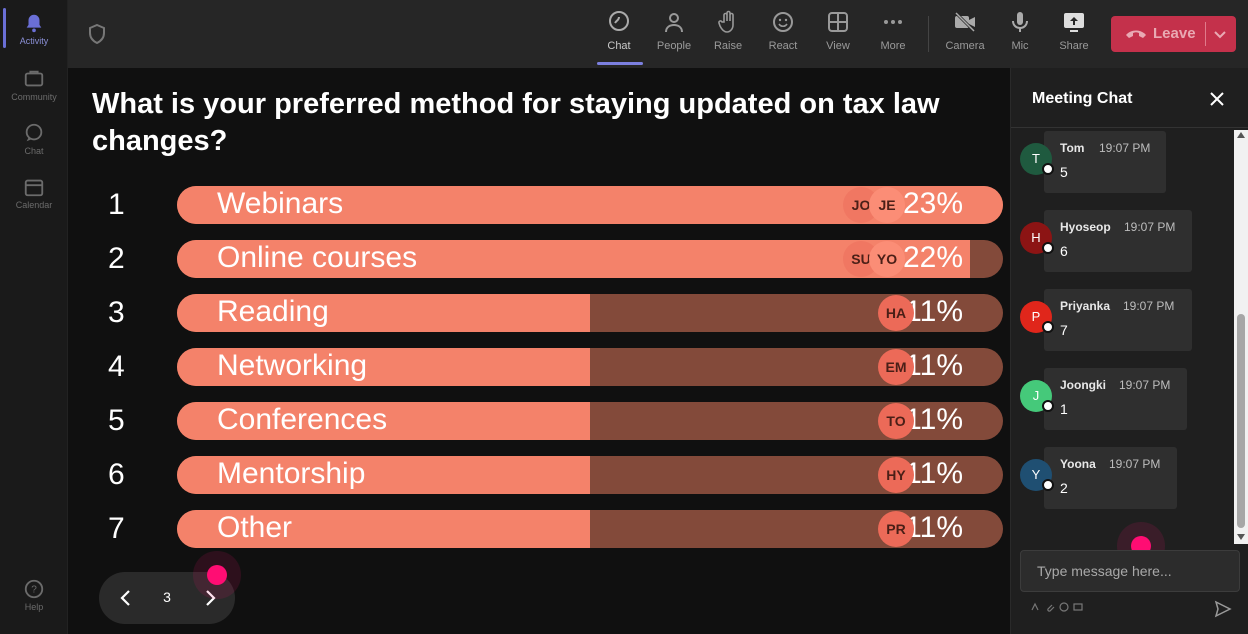 This screenshot has width=1248, height=634. Describe the element at coordinates (1110, 478) in the screenshot. I see `chat-message: Yoona 19:07 PM 2` at that location.